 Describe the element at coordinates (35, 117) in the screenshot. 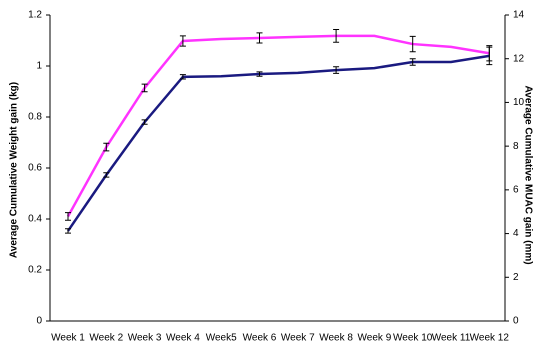

I see `y-tick-label: 0.8` at that location.